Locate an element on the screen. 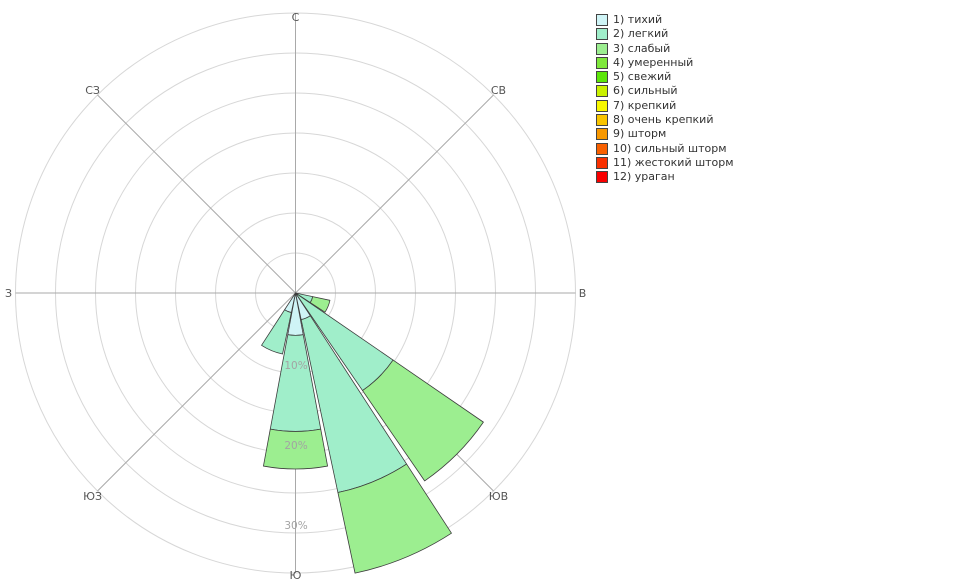  direction-label-180: Ю is located at coordinates (296, 575).